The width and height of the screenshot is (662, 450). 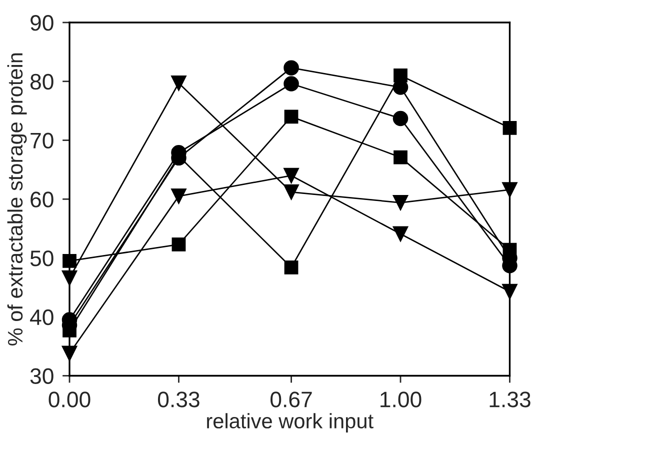 What do you see at coordinates (290, 423) in the screenshot?
I see `x-axis-title: relative work input` at bounding box center [290, 423].